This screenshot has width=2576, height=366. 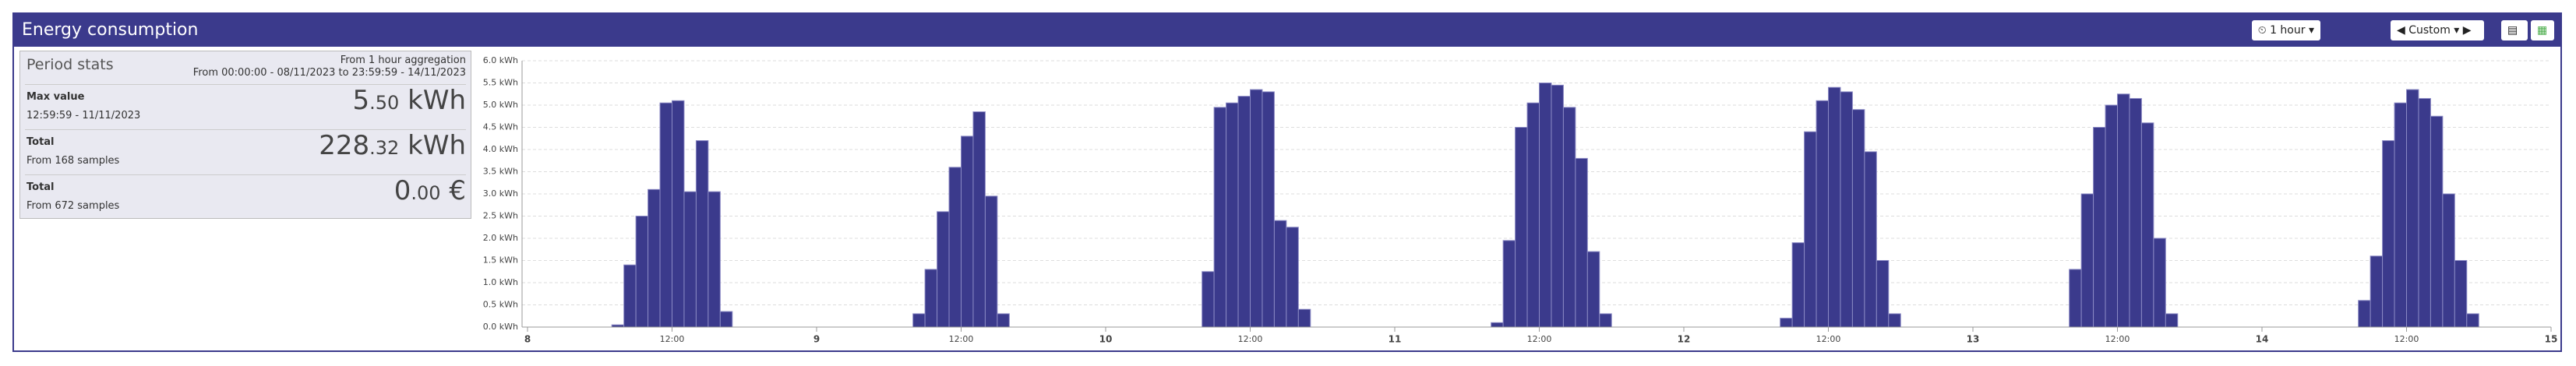 What do you see at coordinates (70, 64) in the screenshot?
I see `stats-title: Period stats` at bounding box center [70, 64].